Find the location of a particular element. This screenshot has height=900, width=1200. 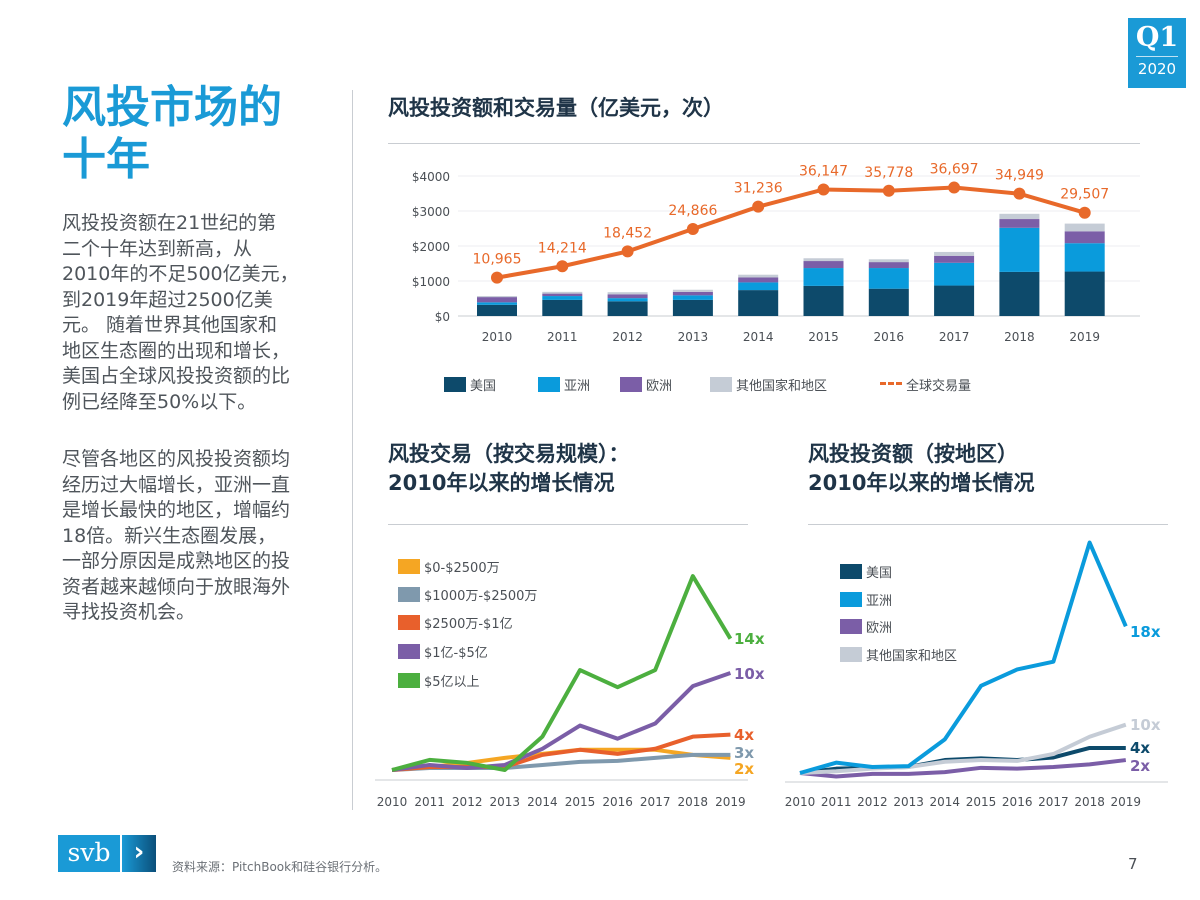

end-label: 3x is located at coordinates (744, 753).